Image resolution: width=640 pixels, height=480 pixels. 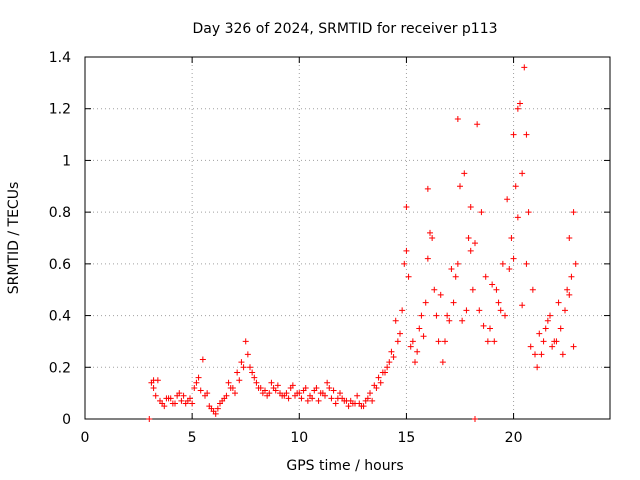 What do you see at coordinates (60, 317) in the screenshot?
I see `y-tick-label: 0.4` at bounding box center [60, 317].